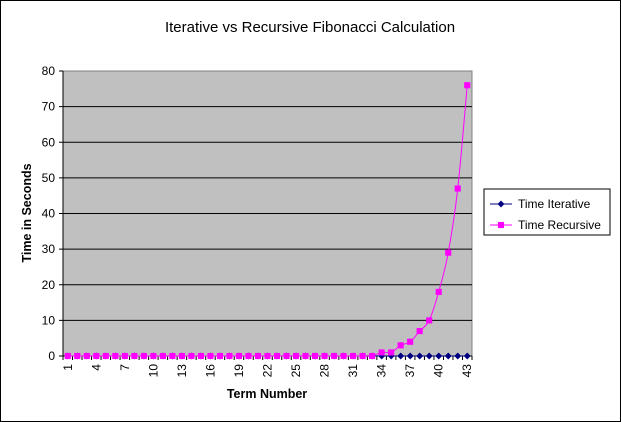  I want to click on y-tick-label: 0, so click(51, 356).